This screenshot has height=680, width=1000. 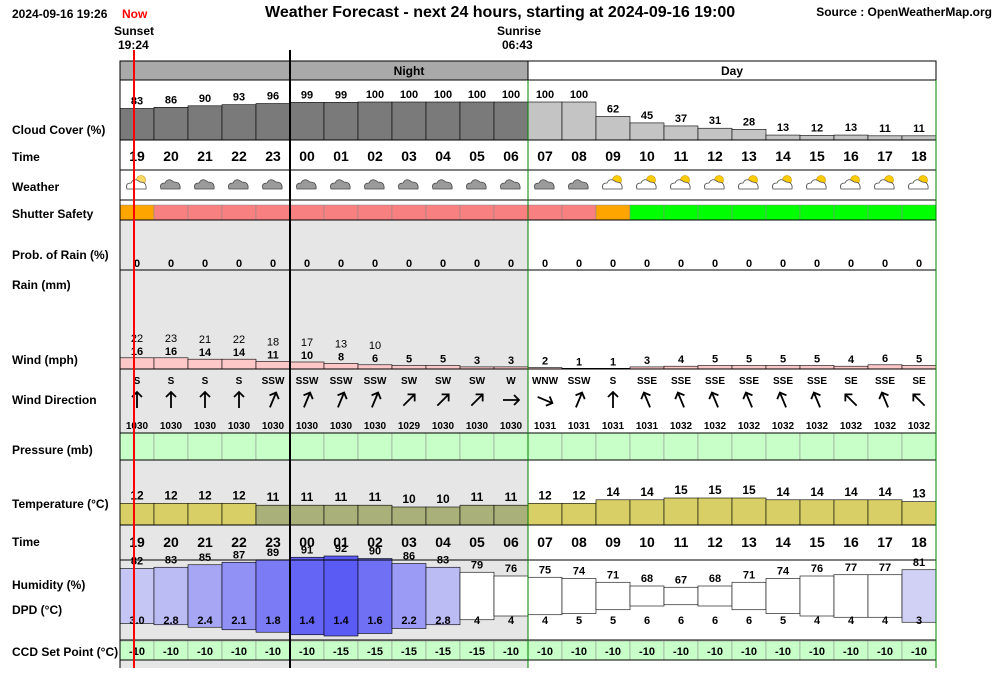 What do you see at coordinates (239, 542) in the screenshot?
I see `time-cell-bottom: 22` at bounding box center [239, 542].